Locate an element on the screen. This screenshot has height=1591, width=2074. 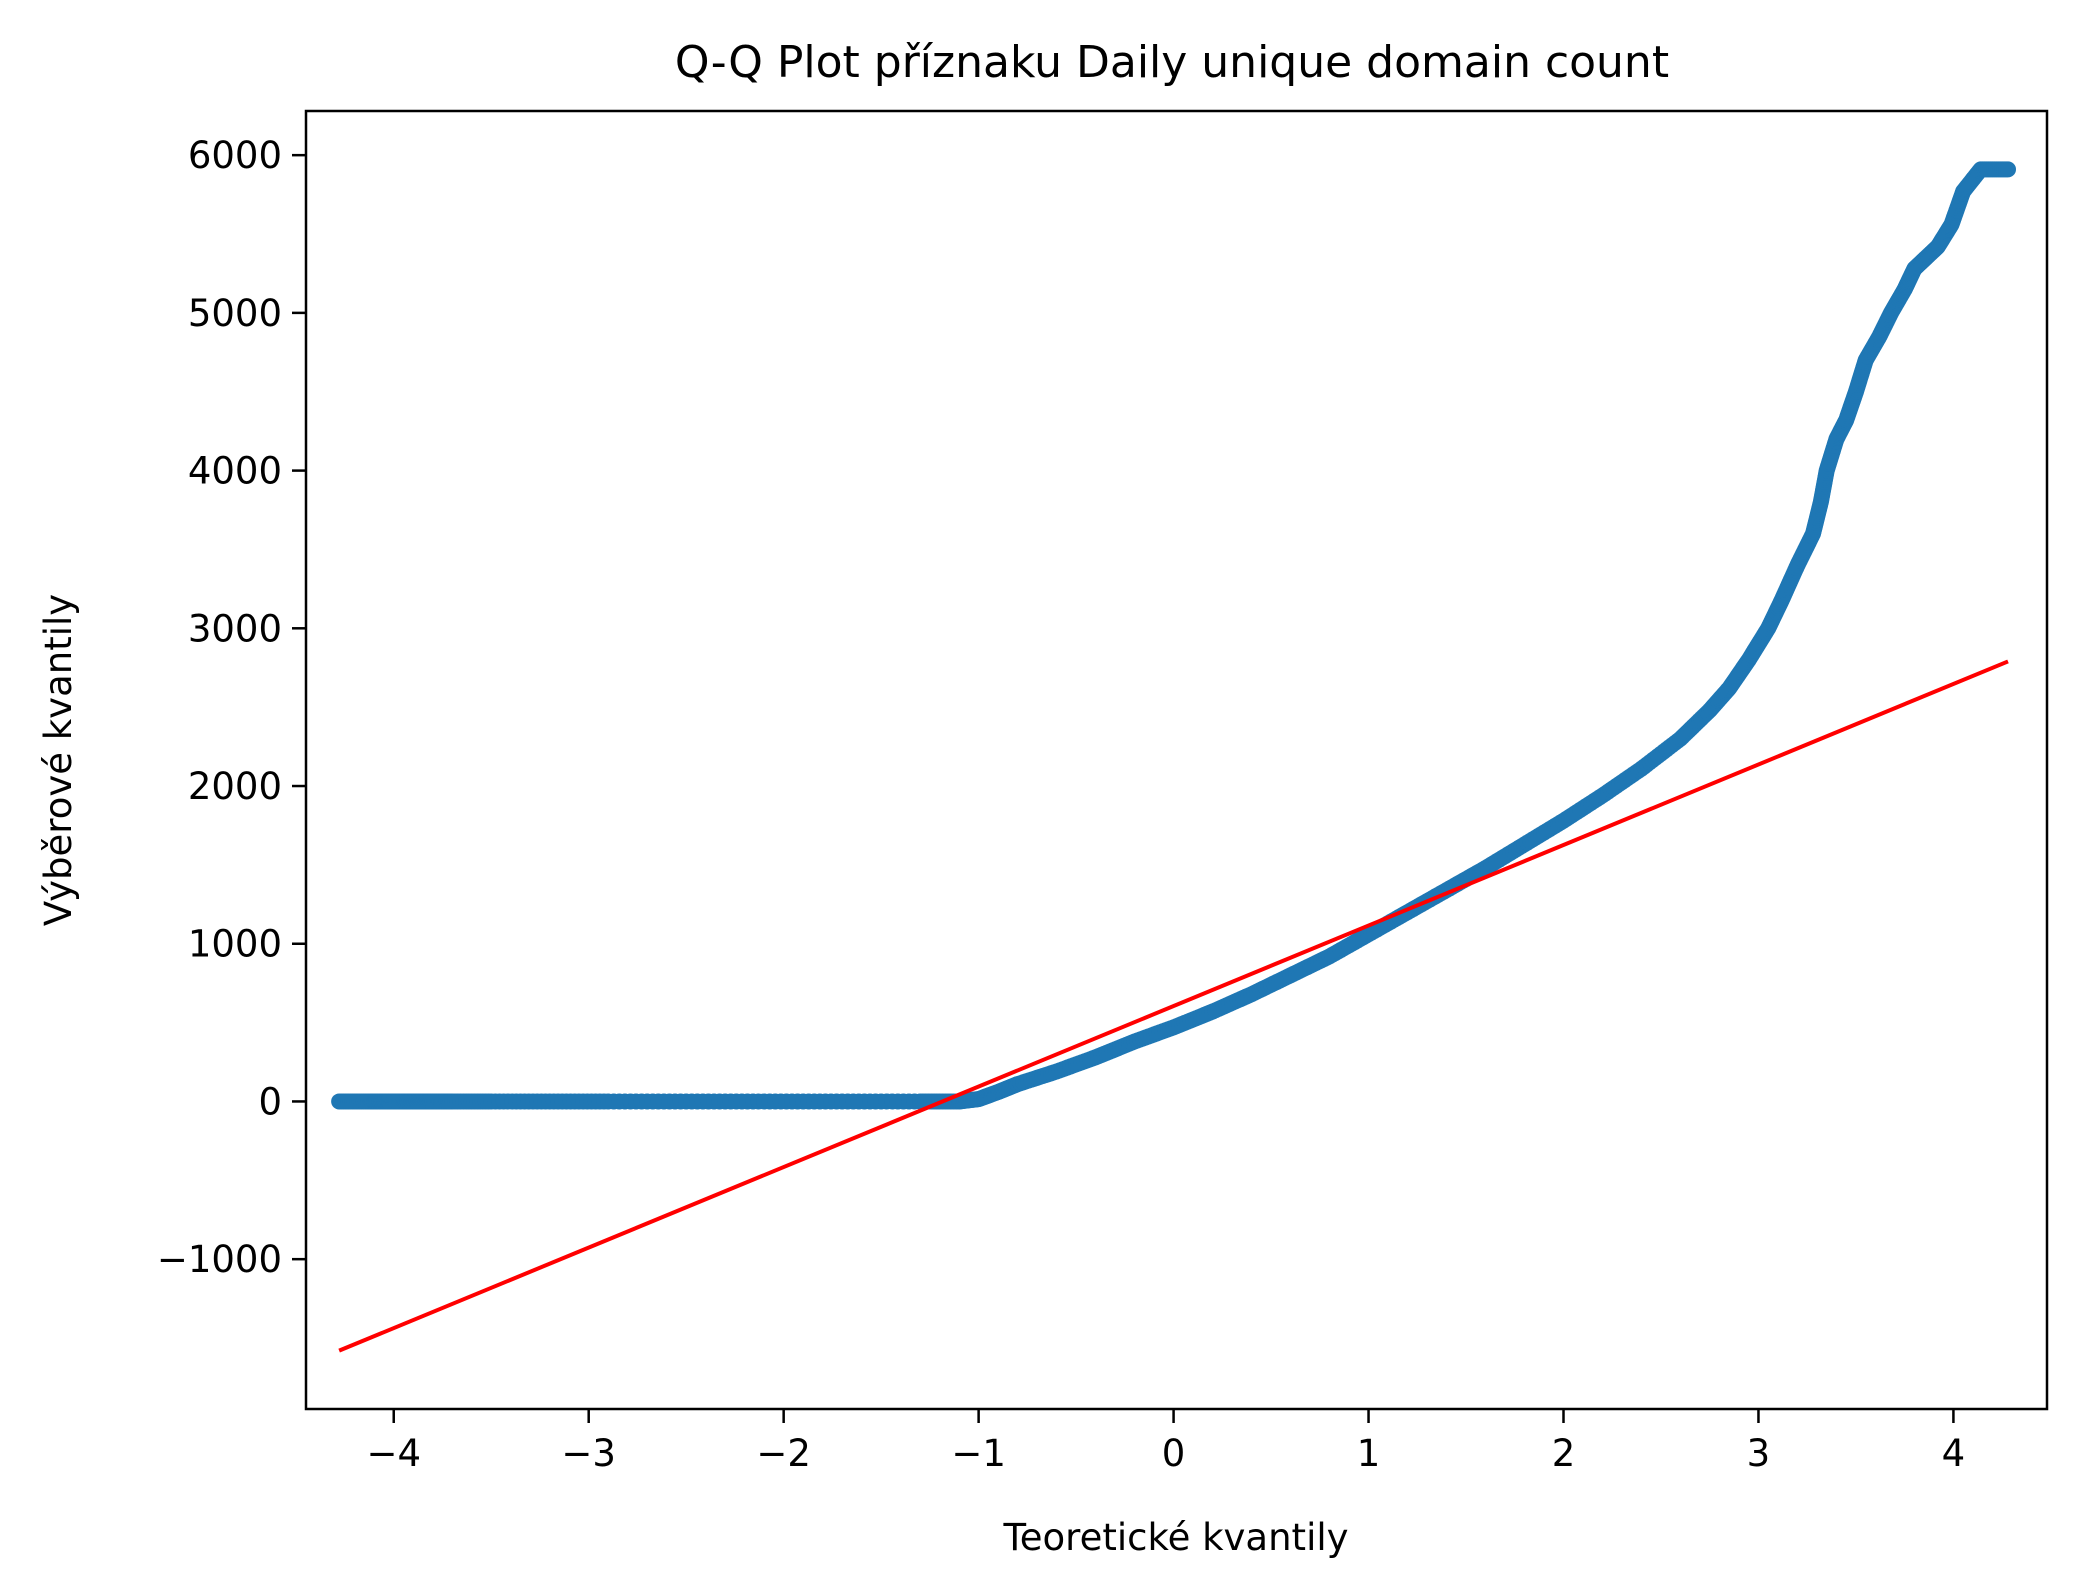
x-tick-label: 0 is located at coordinates (1174, 1453).